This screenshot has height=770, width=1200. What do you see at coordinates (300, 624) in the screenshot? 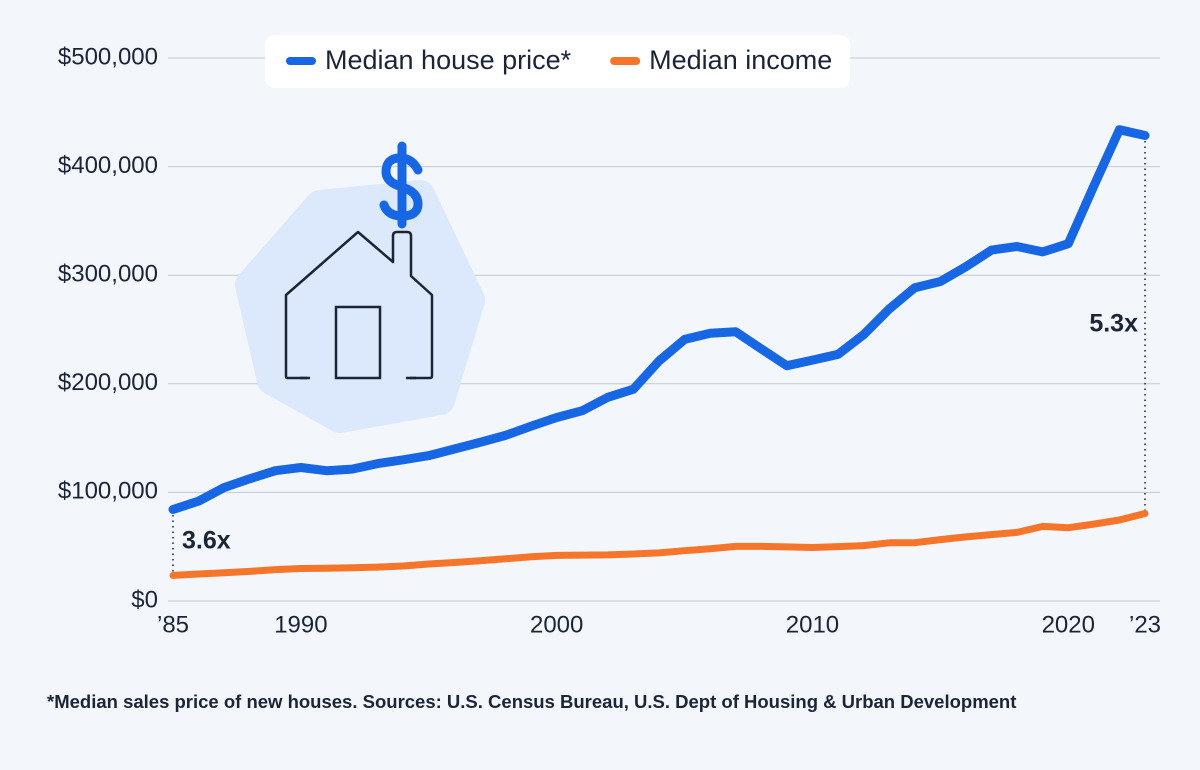
I see `x-tick-label: 1990` at bounding box center [300, 624].